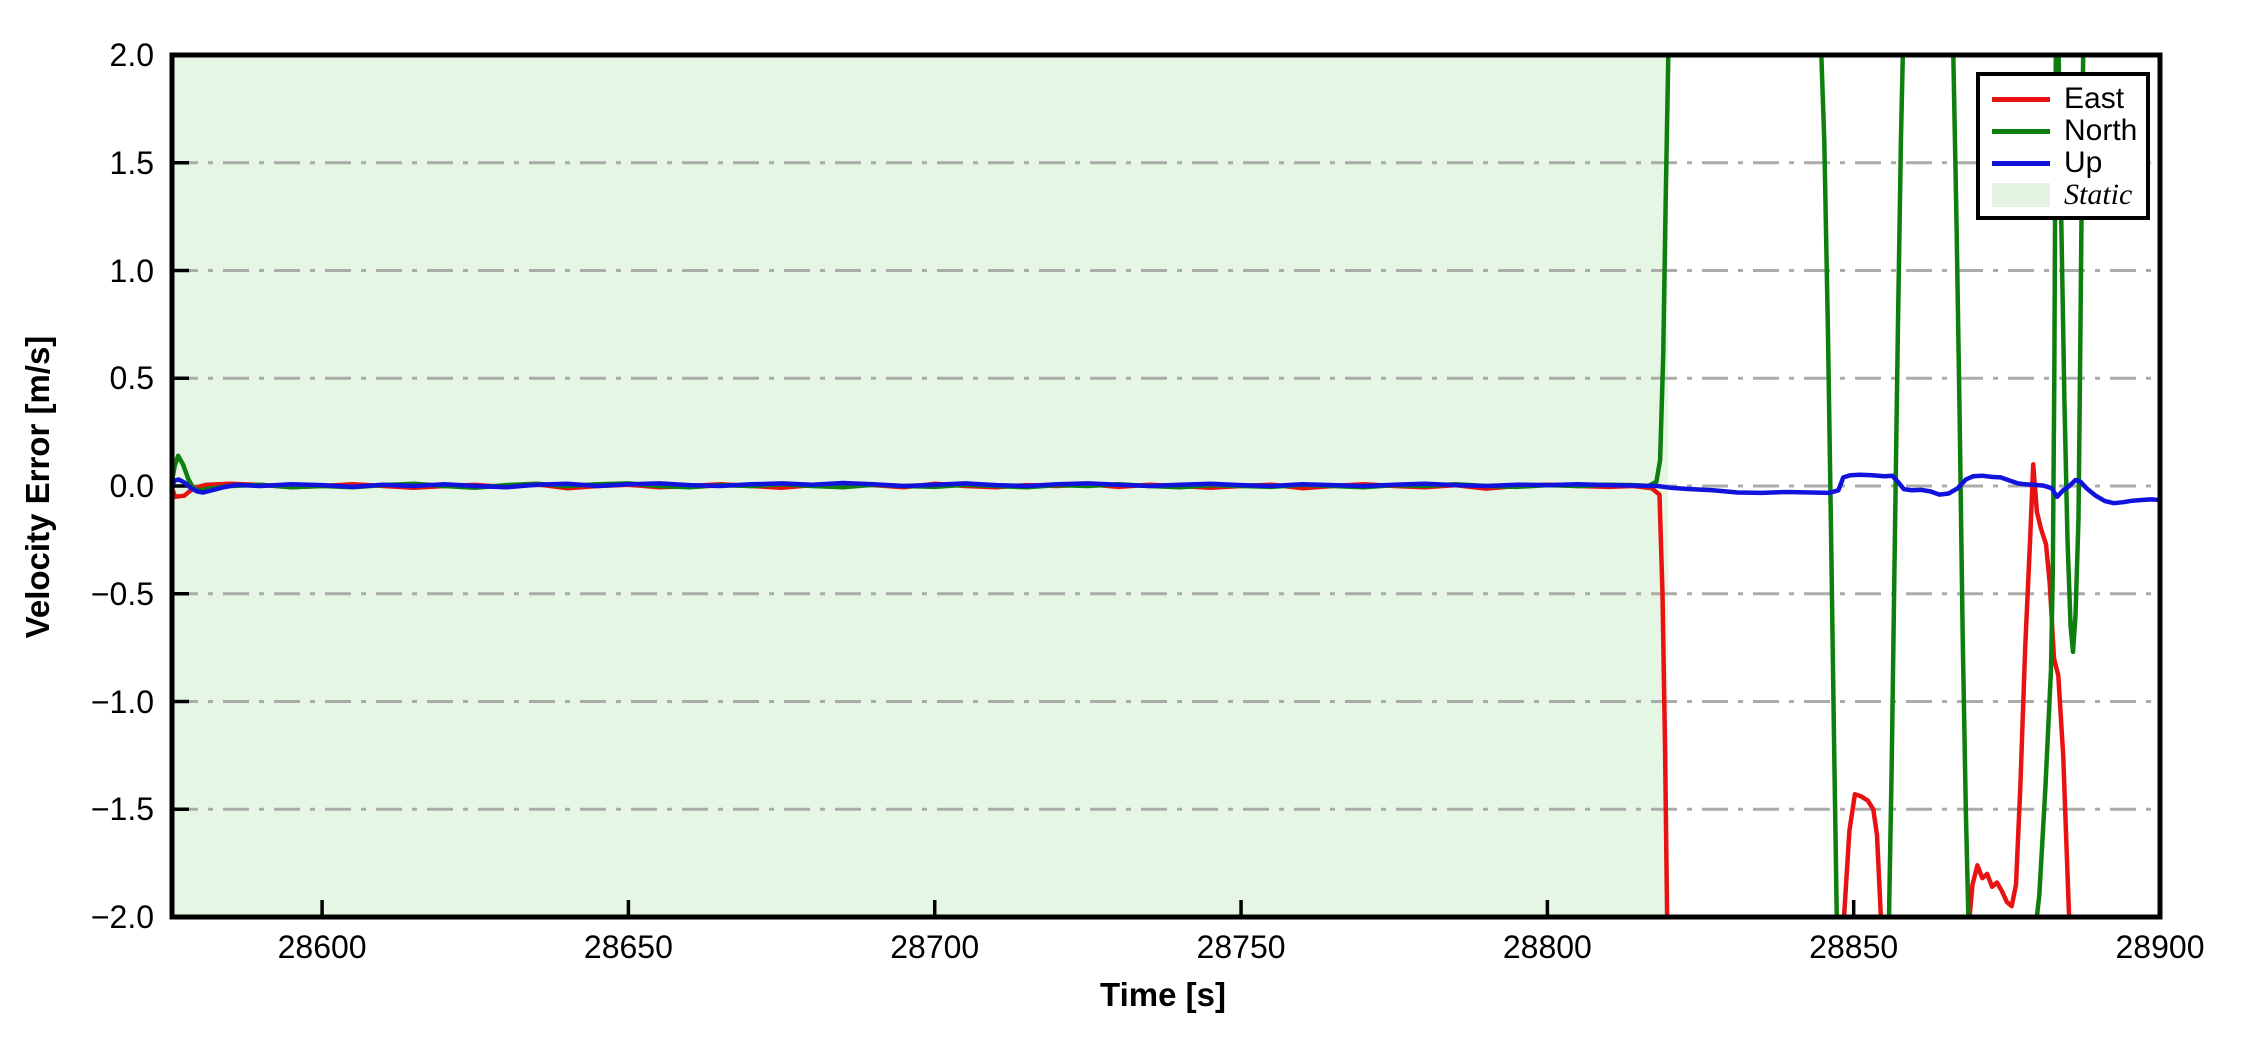 This screenshot has width=2250, height=1050. What do you see at coordinates (122, 917) in the screenshot?
I see `y-tick-label-−2.0: −2.0` at bounding box center [122, 917].